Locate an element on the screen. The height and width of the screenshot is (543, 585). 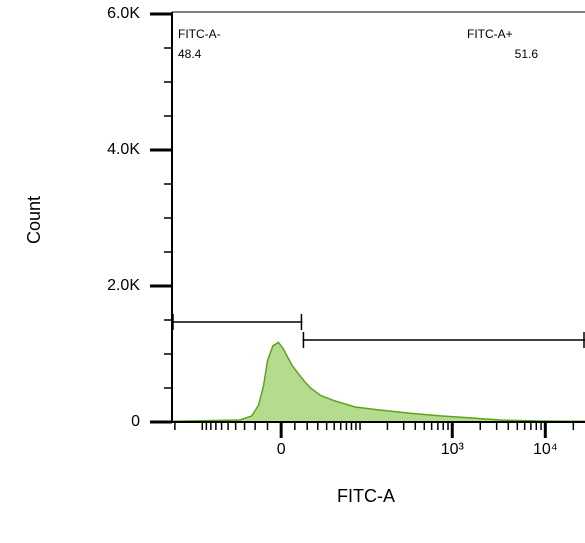
y-tick-label: 2.0K is located at coordinates (123, 285).